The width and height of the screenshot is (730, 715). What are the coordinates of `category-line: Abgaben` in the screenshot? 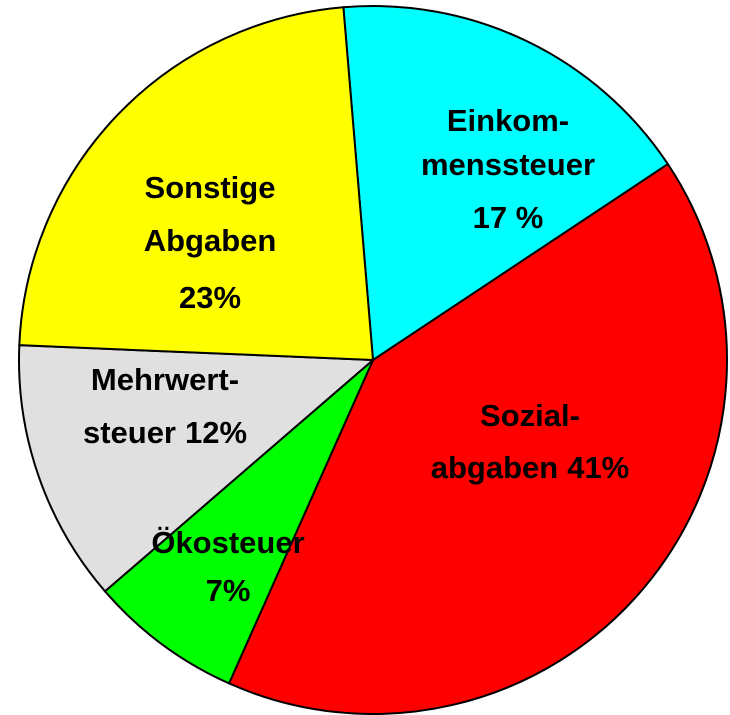 It's located at (210, 240).